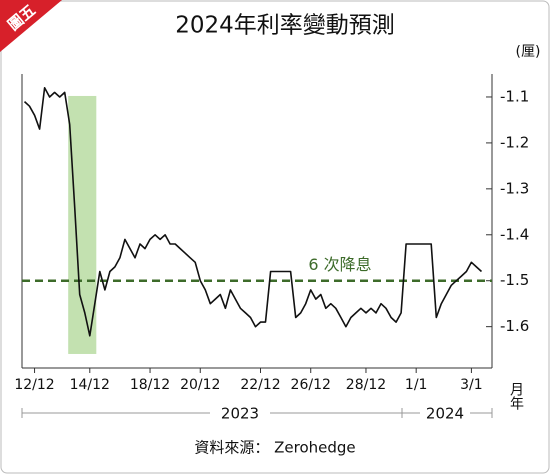  I want to click on x-tick-label: 18/12, so click(150, 385).